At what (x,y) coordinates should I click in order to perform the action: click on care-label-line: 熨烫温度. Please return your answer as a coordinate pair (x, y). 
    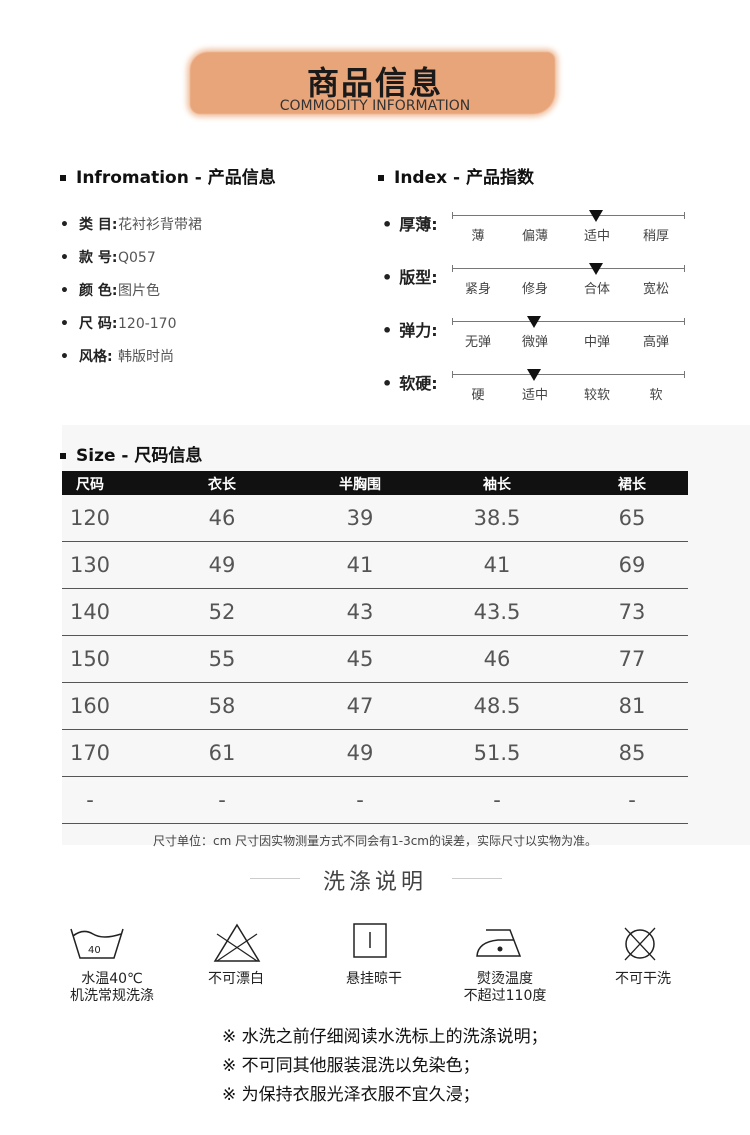
    Looking at the image, I should click on (504, 979).